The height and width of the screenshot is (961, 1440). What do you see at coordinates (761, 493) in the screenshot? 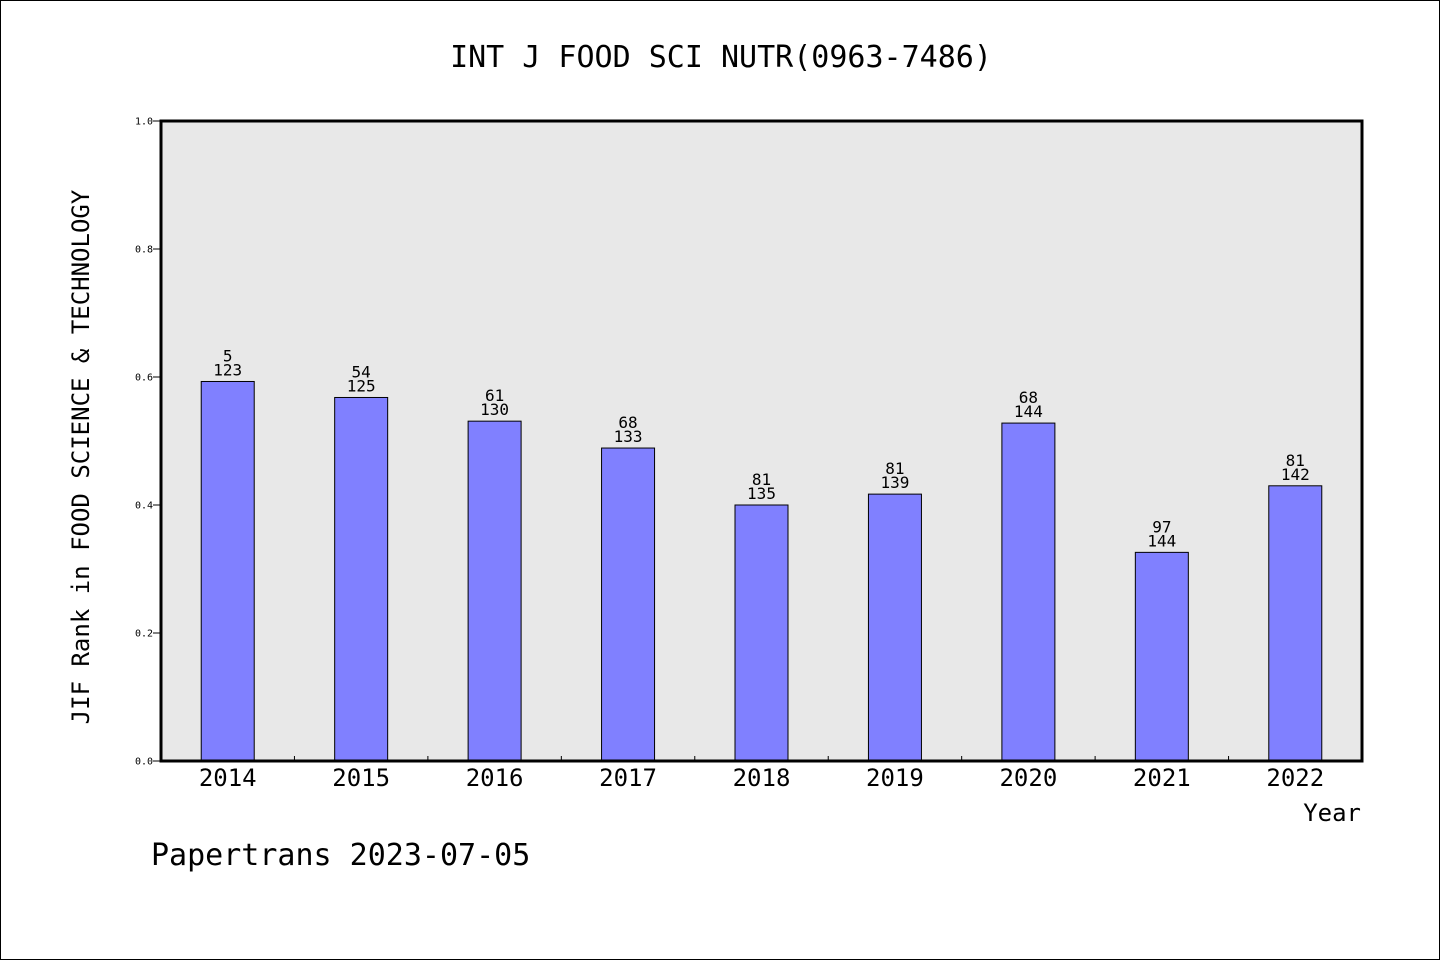
I see `bar-total-label: 135` at bounding box center [761, 493].